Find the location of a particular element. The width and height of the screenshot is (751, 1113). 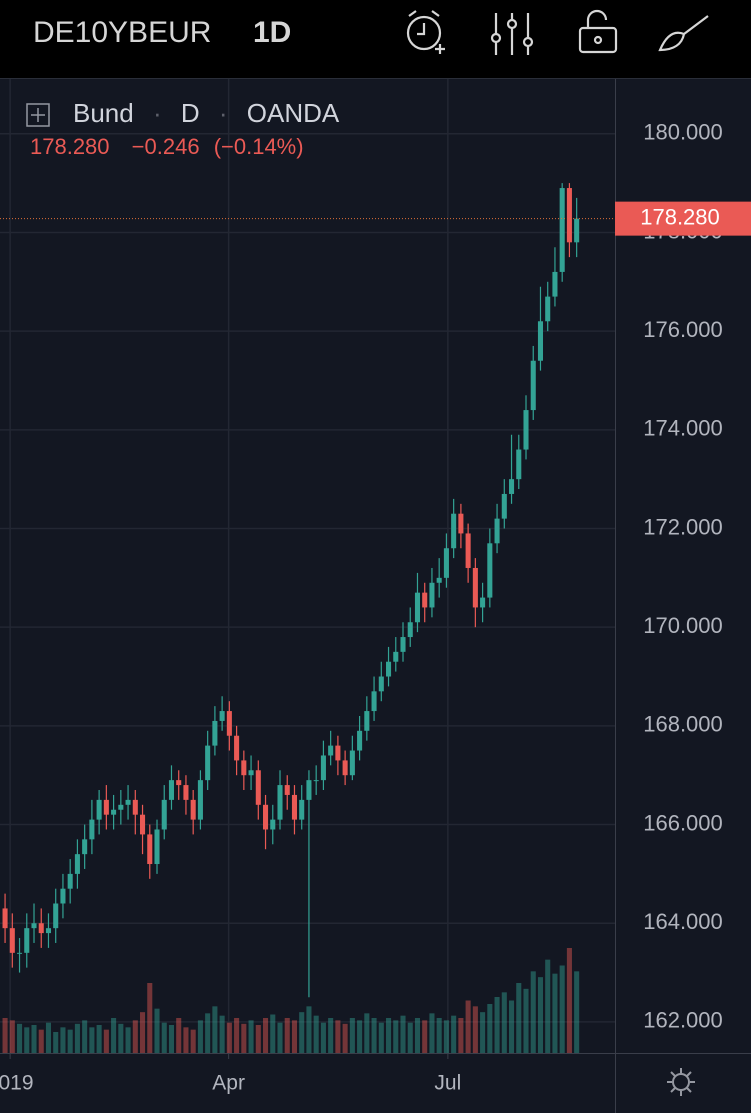

legend-toggle-plus is located at coordinates (38, 115).